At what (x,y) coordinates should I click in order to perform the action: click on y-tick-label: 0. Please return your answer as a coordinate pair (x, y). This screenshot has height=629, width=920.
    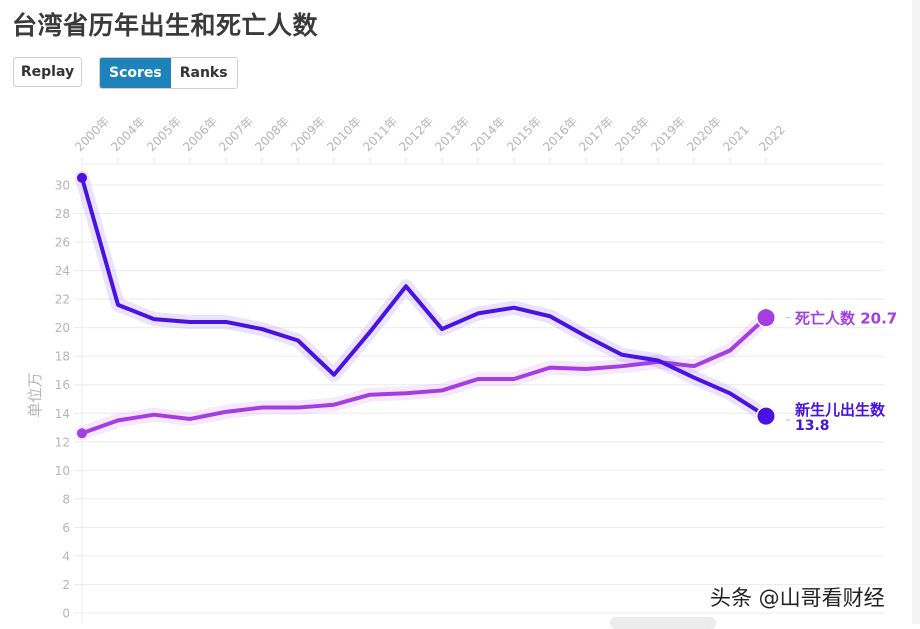
    Looking at the image, I should click on (66, 614).